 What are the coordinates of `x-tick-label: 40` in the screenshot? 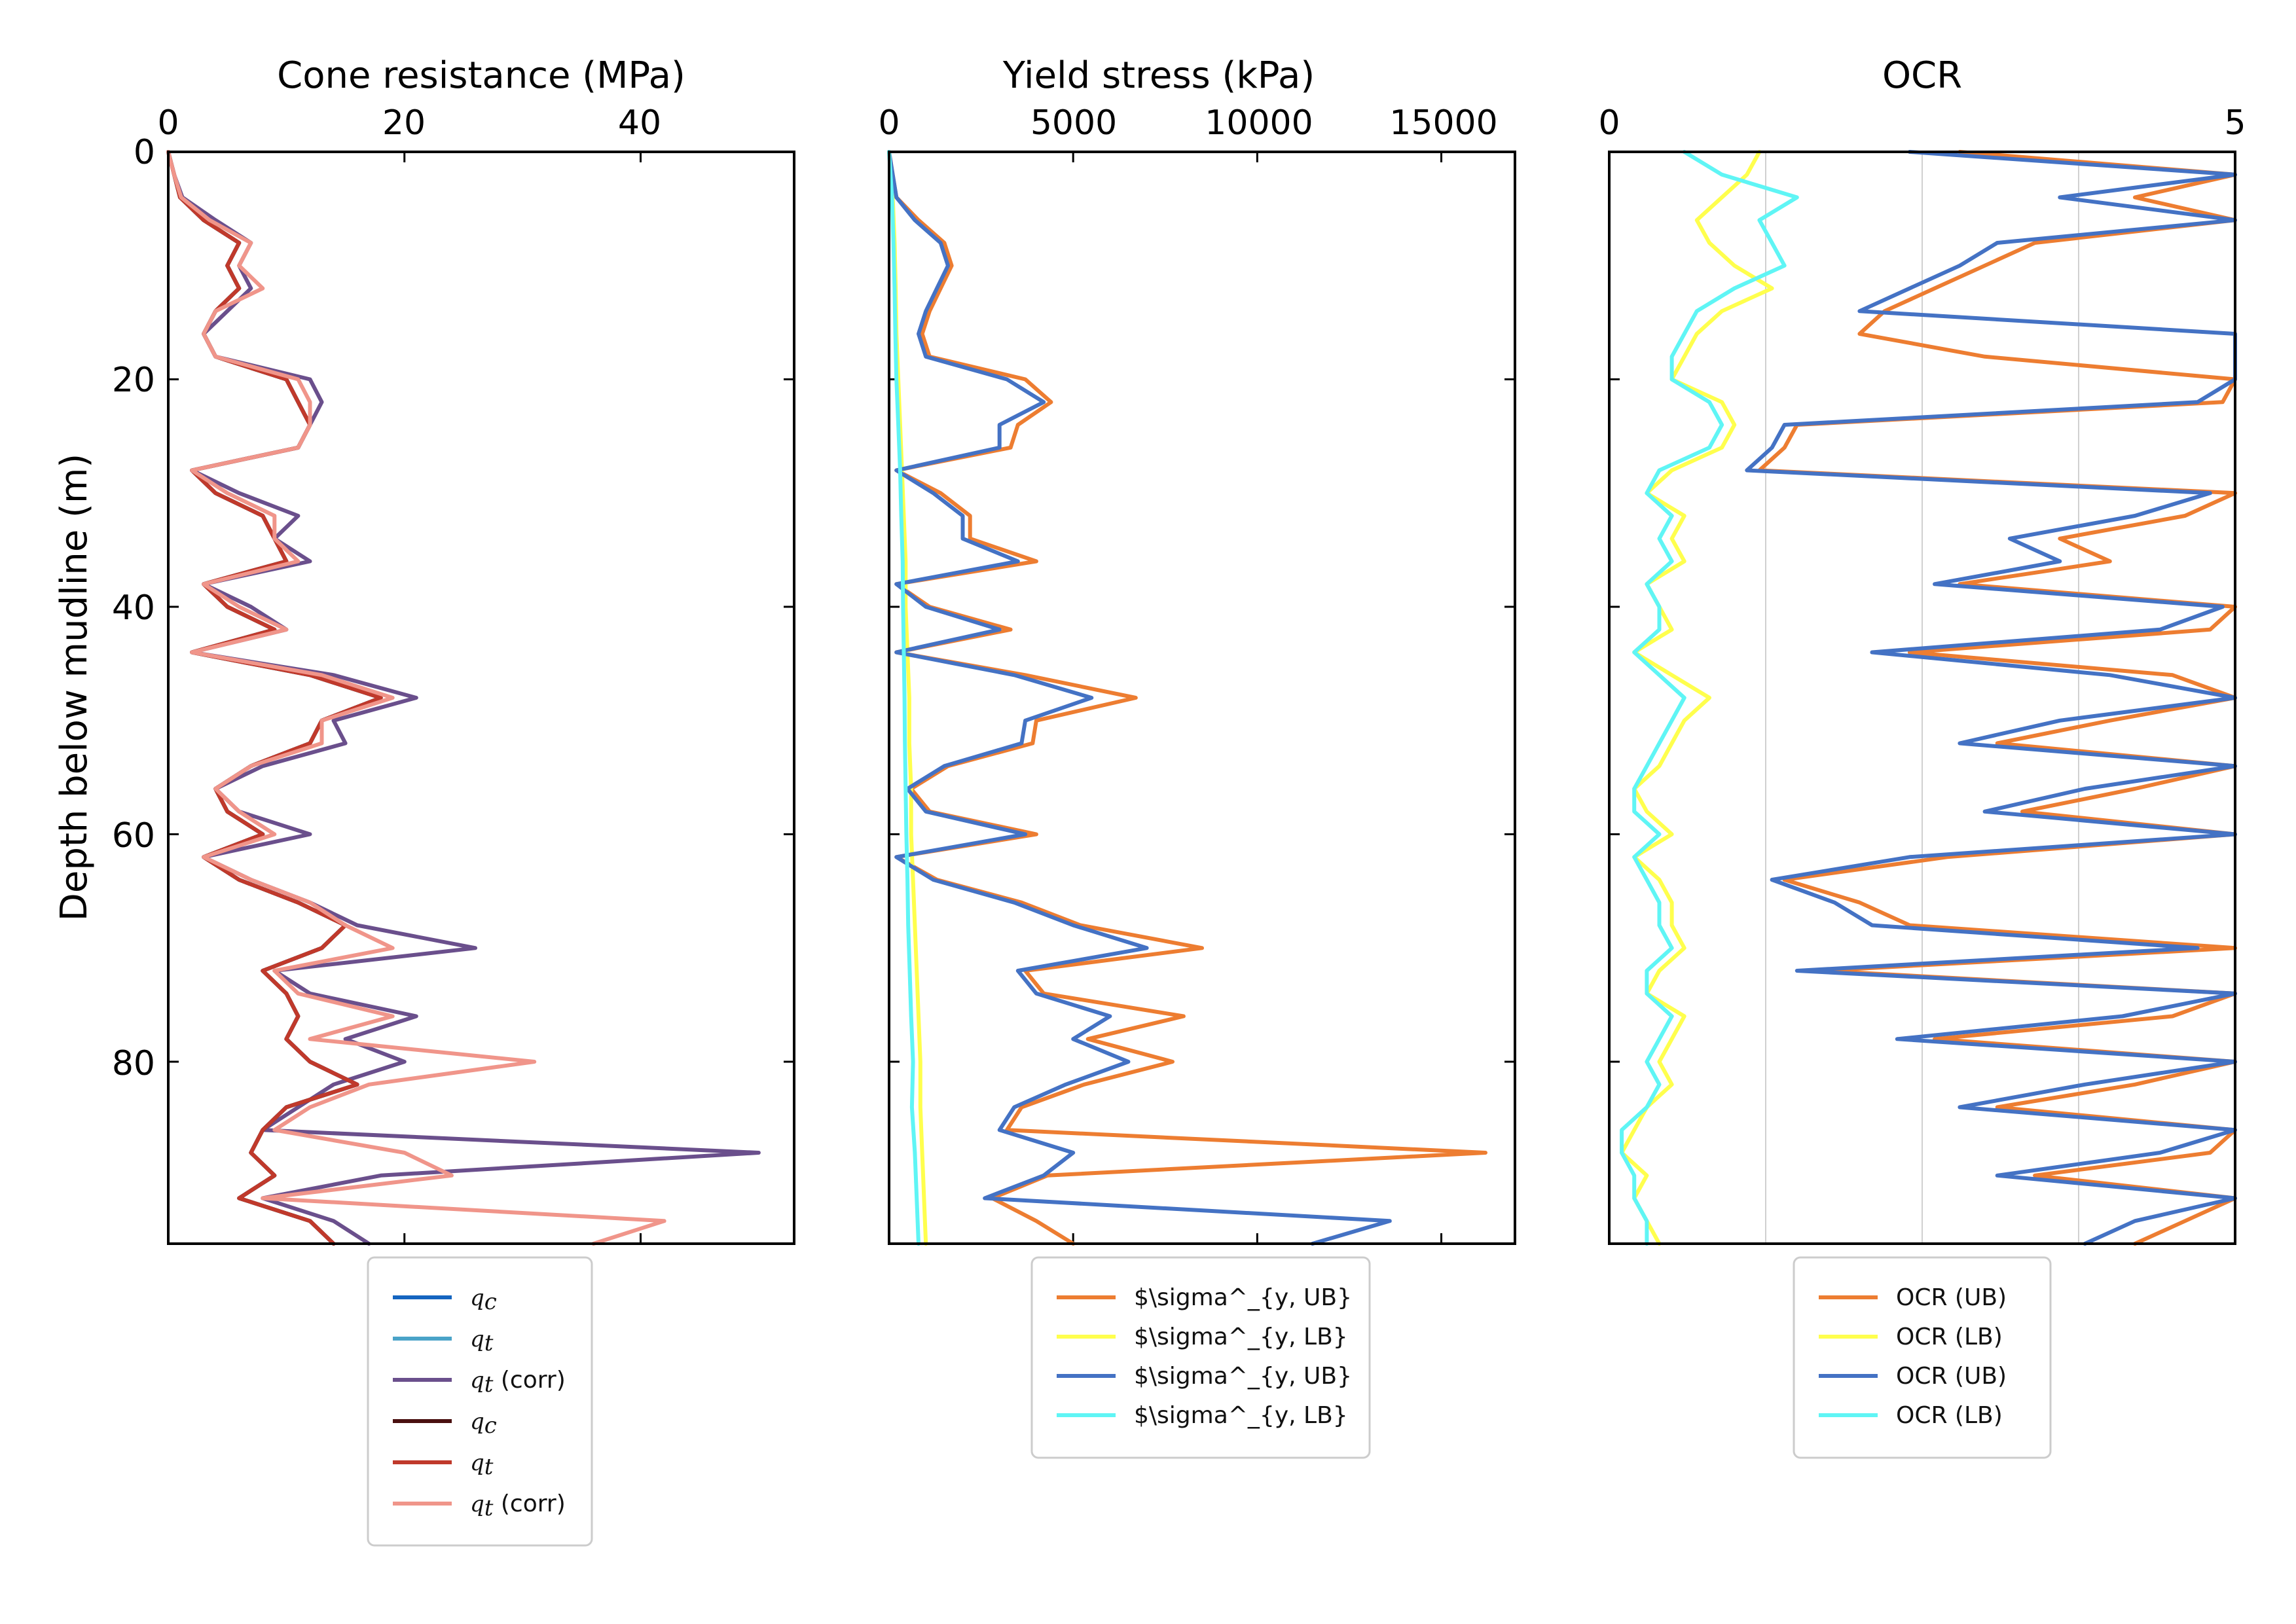 It's located at (639, 123).